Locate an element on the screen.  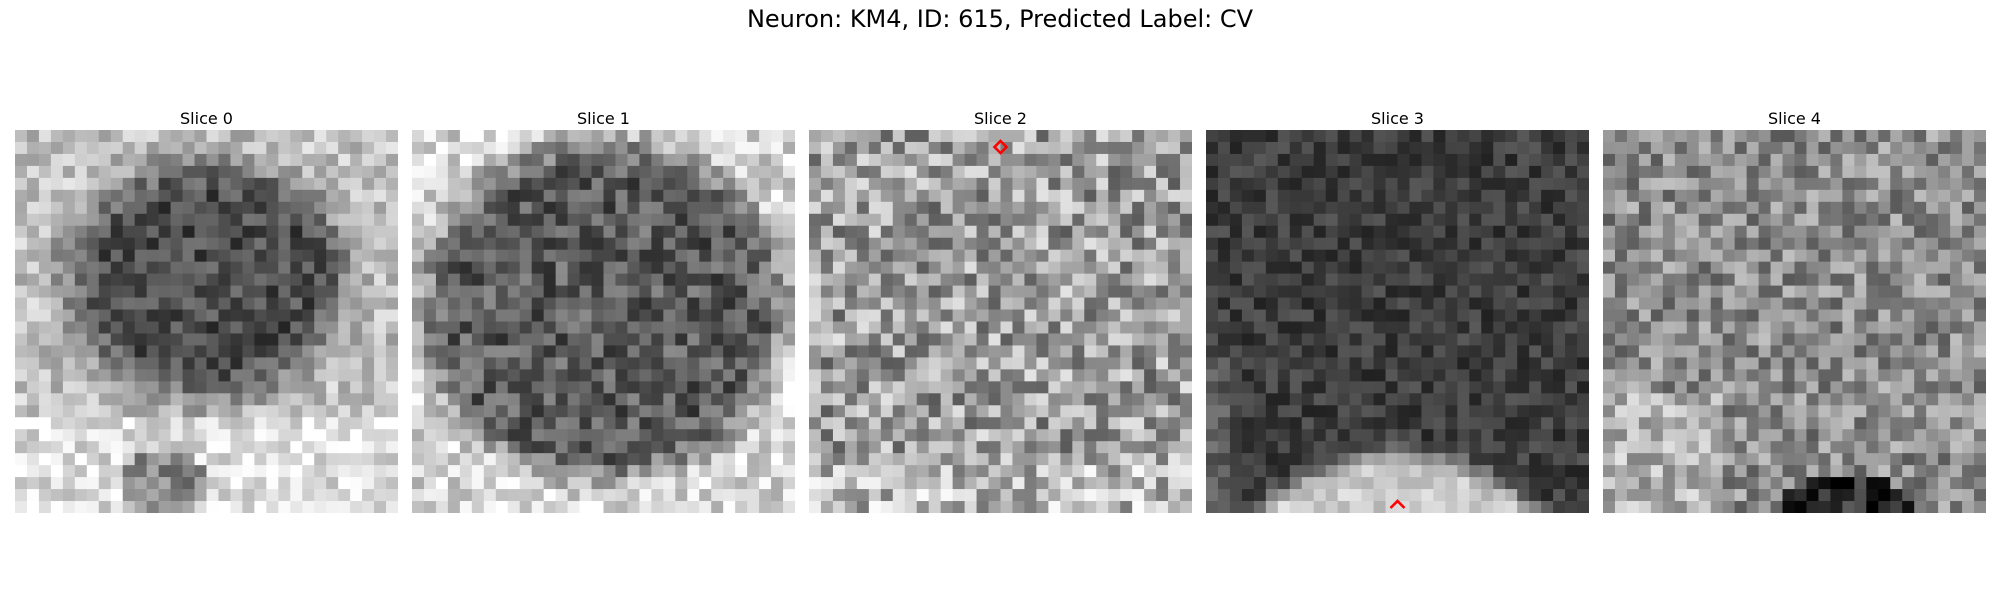
slice-0-panel: Slice 0 is located at coordinates (206, 310).